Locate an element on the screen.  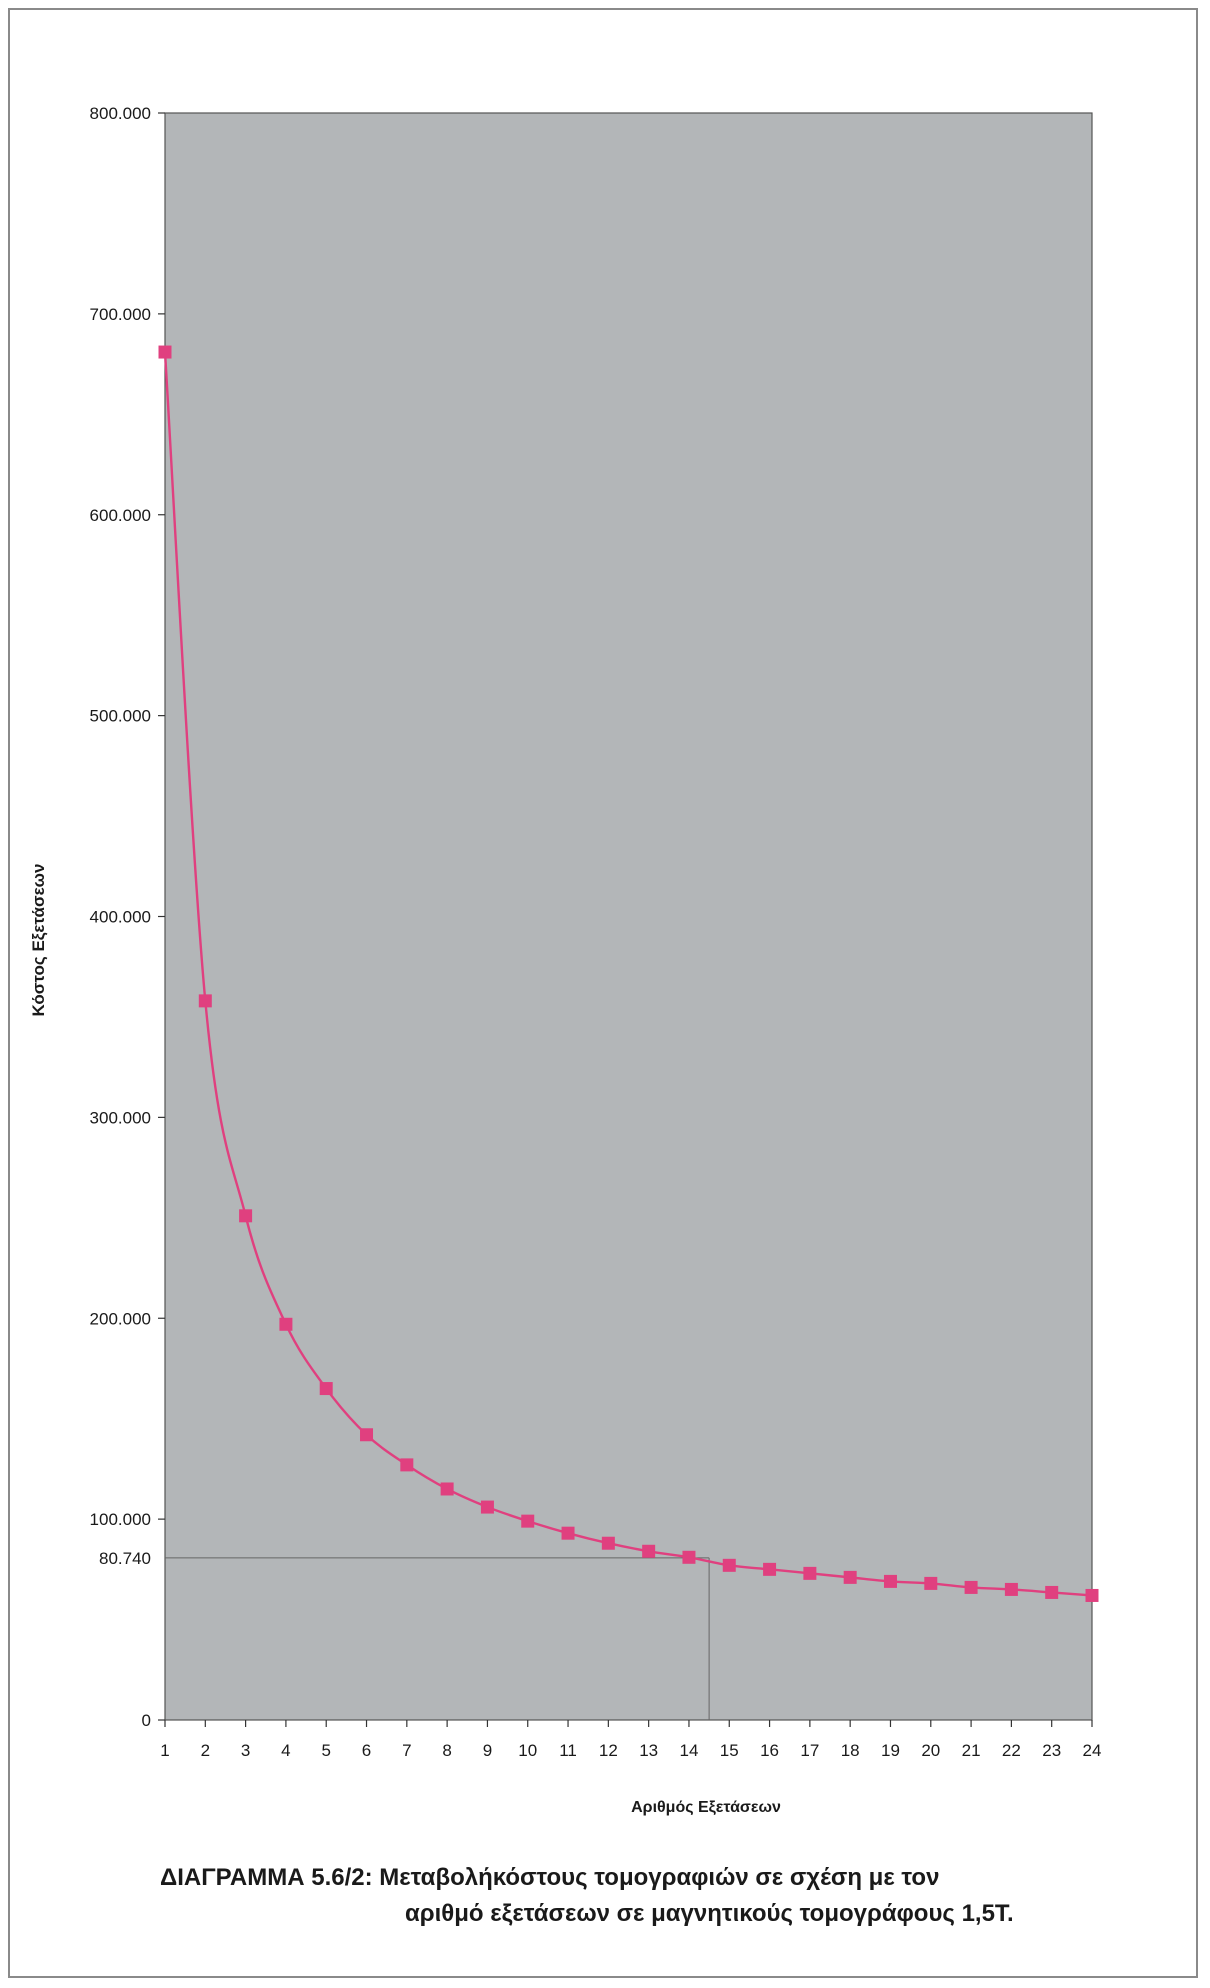
x-tick-label: 19 is located at coordinates (890, 1750).